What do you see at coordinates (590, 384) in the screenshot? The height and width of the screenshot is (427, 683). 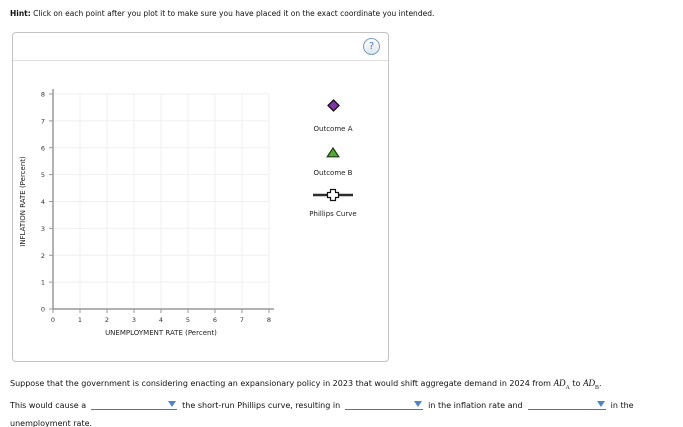 I see `ad-b-symbol: ADB` at bounding box center [590, 384].